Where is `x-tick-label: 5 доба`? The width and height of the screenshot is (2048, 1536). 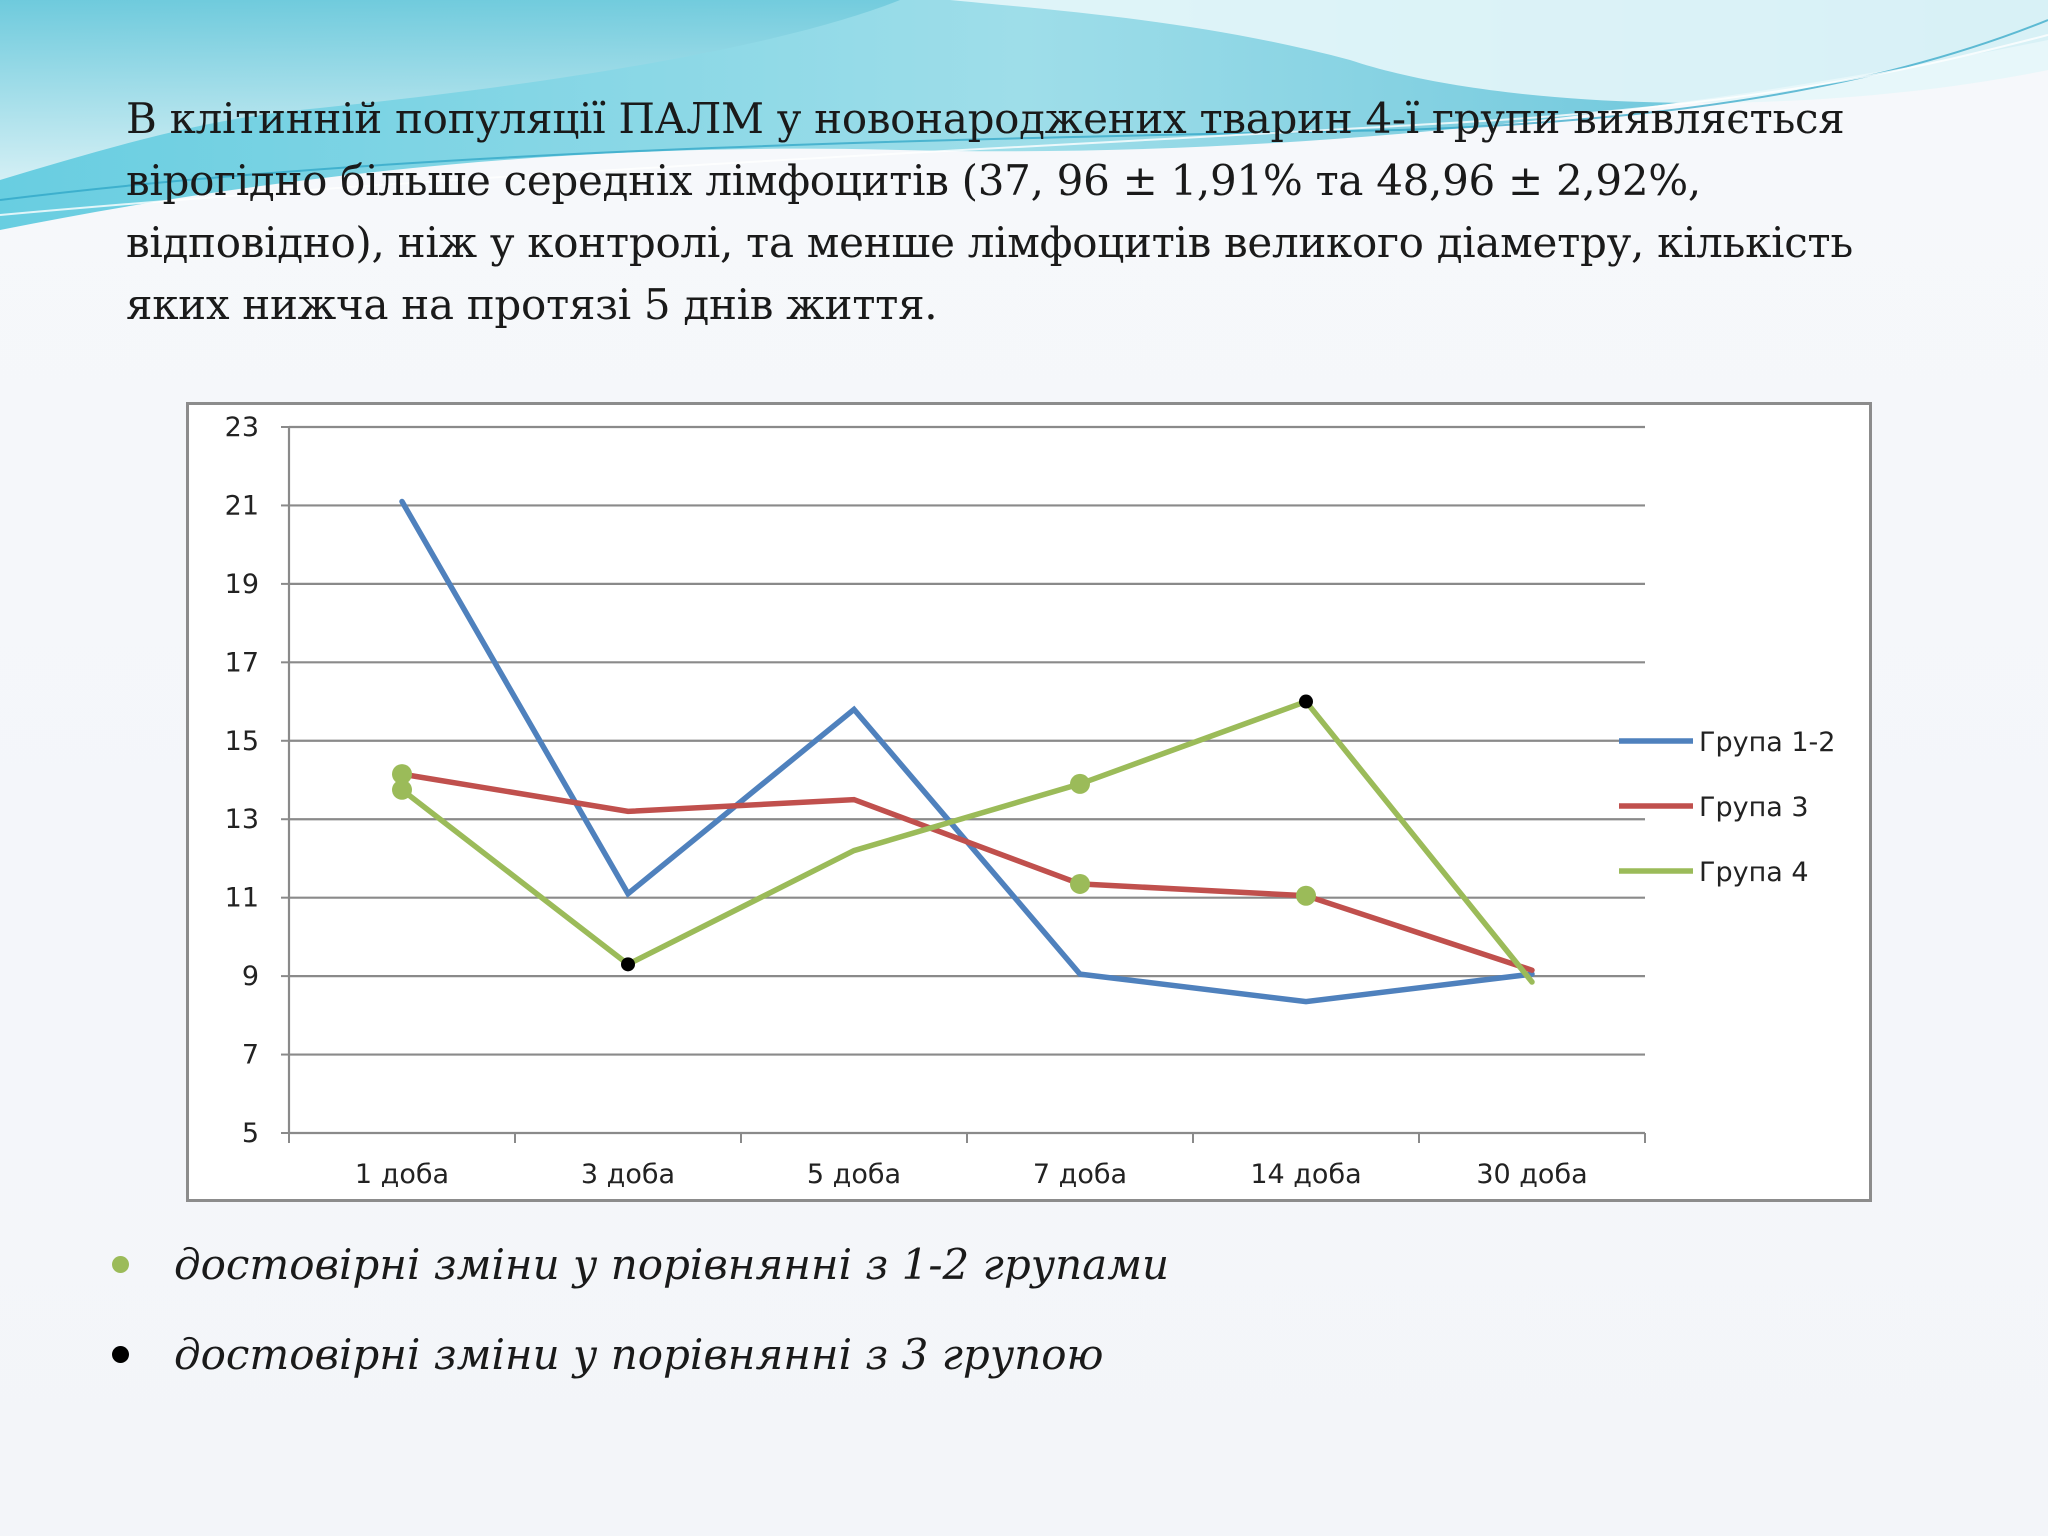
x-tick-label: 5 доба is located at coordinates (854, 1174).